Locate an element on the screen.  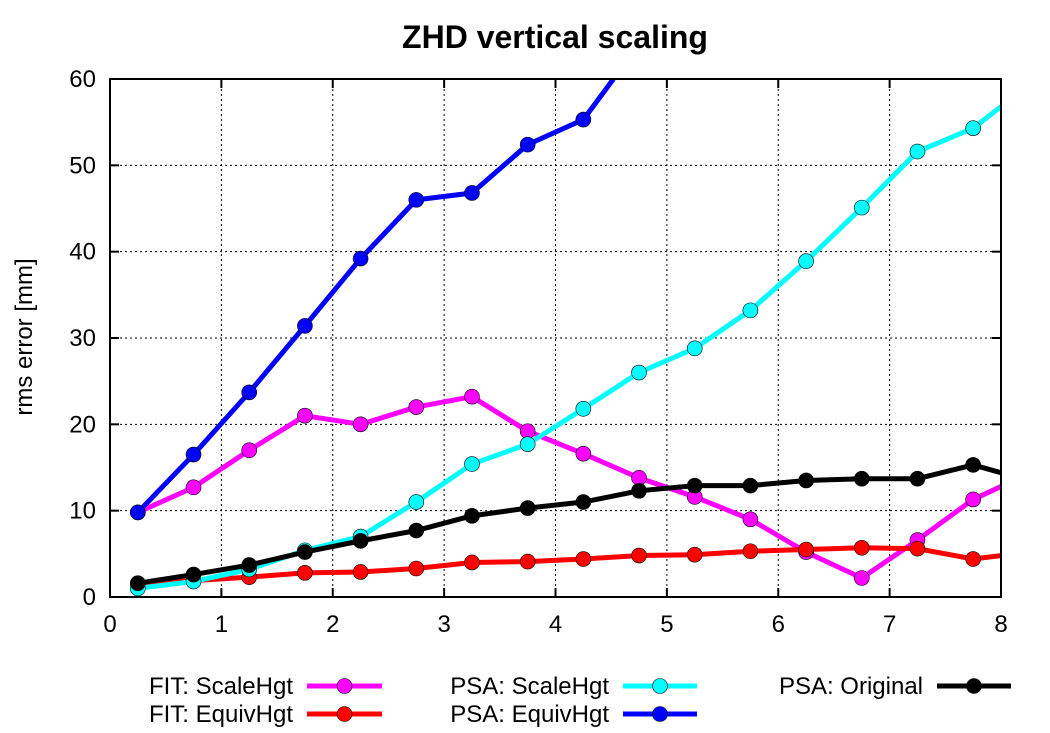
y-tick-label: 10 is located at coordinates (82, 511).